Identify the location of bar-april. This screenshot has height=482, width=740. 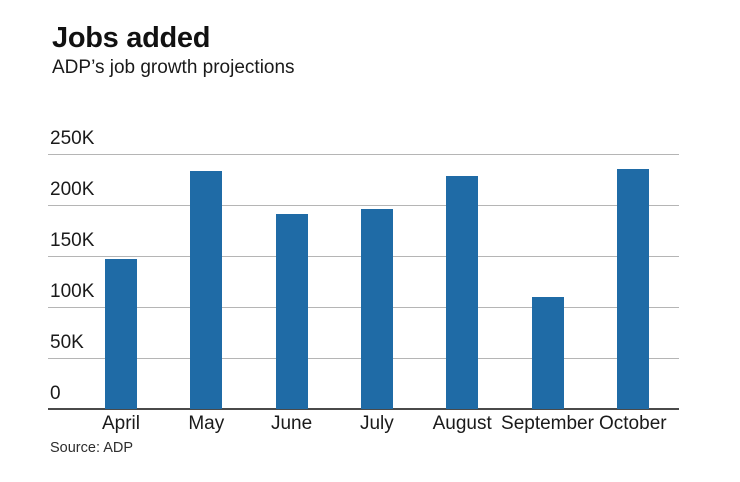
(121, 333).